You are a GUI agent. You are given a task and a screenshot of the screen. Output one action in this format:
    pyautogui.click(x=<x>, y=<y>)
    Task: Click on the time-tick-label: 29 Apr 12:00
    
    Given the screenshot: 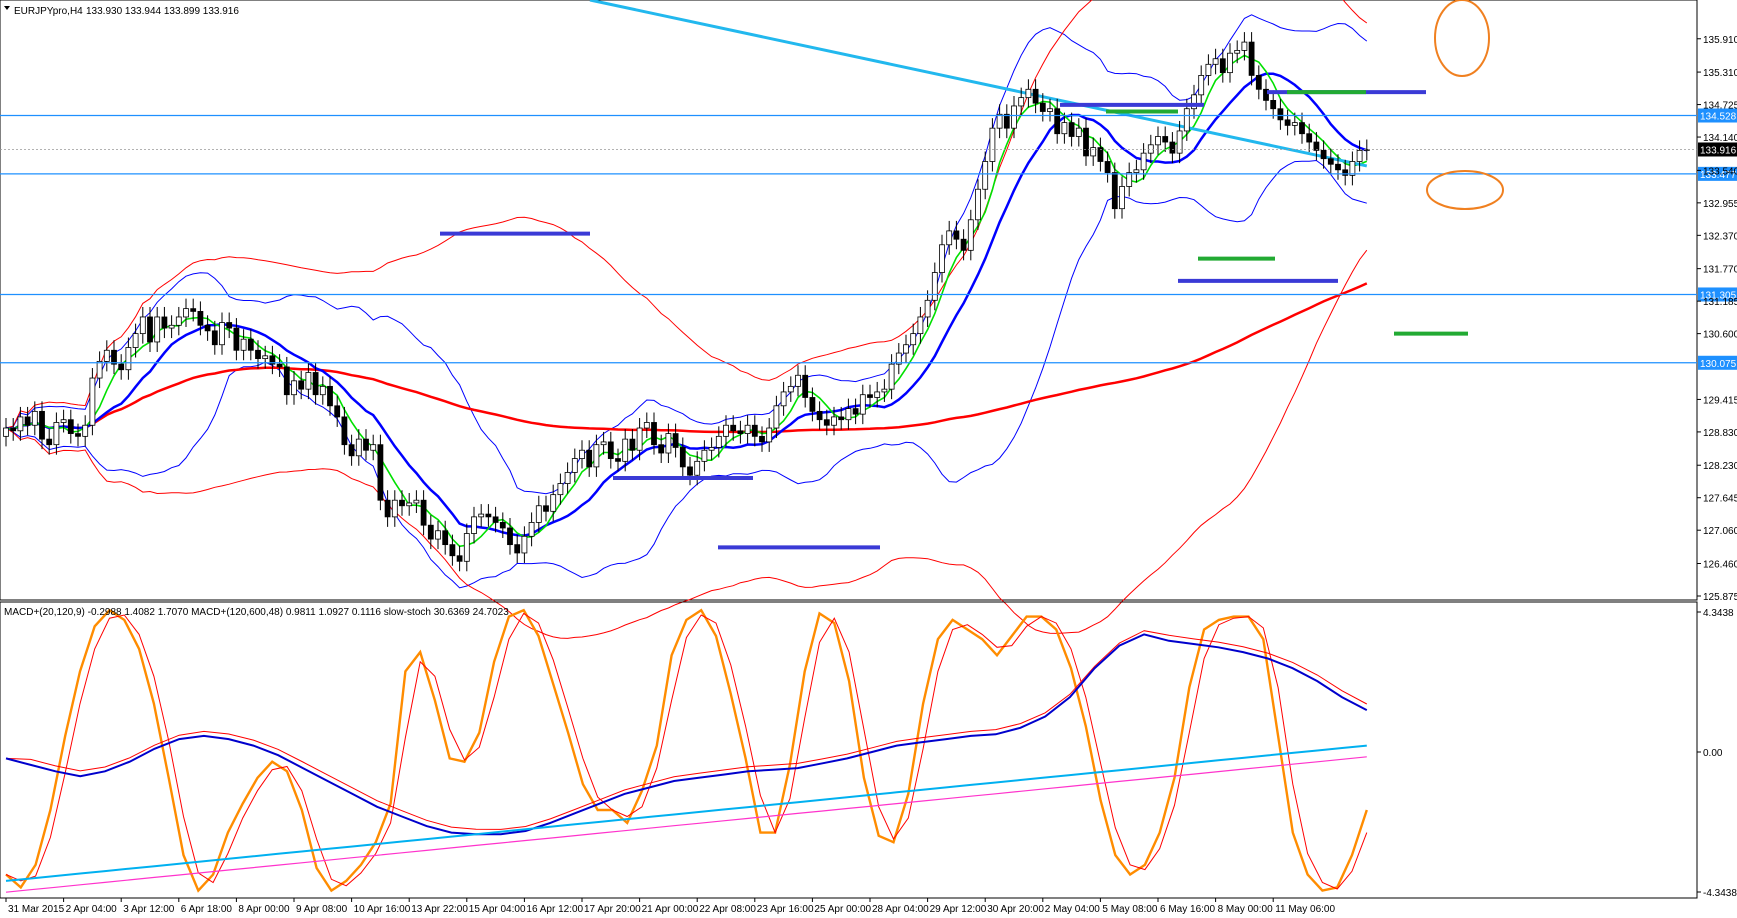 What is the action you would take?
    pyautogui.click(x=958, y=909)
    